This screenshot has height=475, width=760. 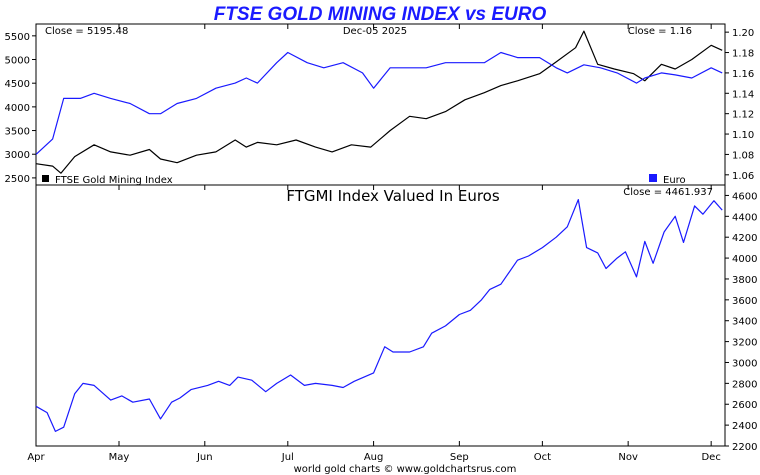 What do you see at coordinates (744, 301) in the screenshot?
I see `y-ratio-tick-label: 3600` at bounding box center [744, 301].